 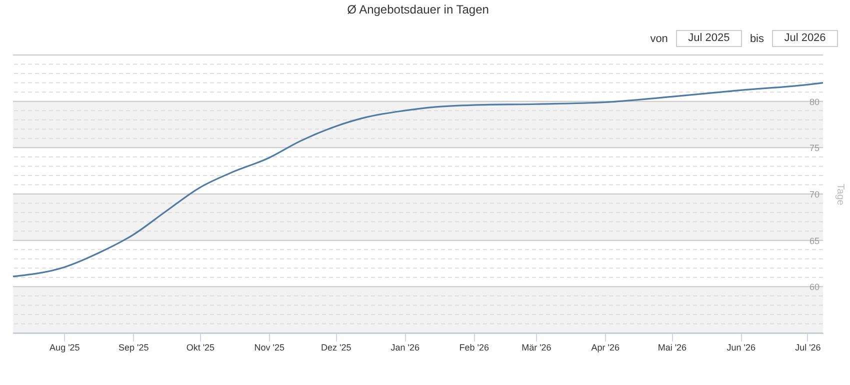 What do you see at coordinates (605, 347) in the screenshot?
I see `x-tick-label: Apr '26` at bounding box center [605, 347].